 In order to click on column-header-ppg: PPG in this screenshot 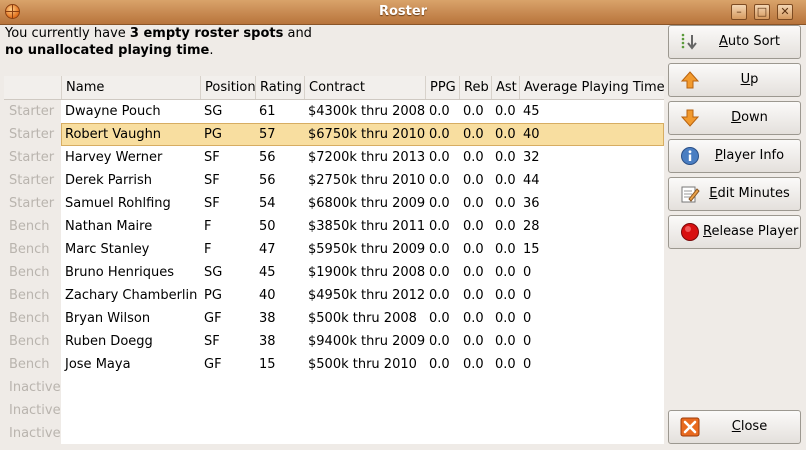, I will do `click(442, 87)`.